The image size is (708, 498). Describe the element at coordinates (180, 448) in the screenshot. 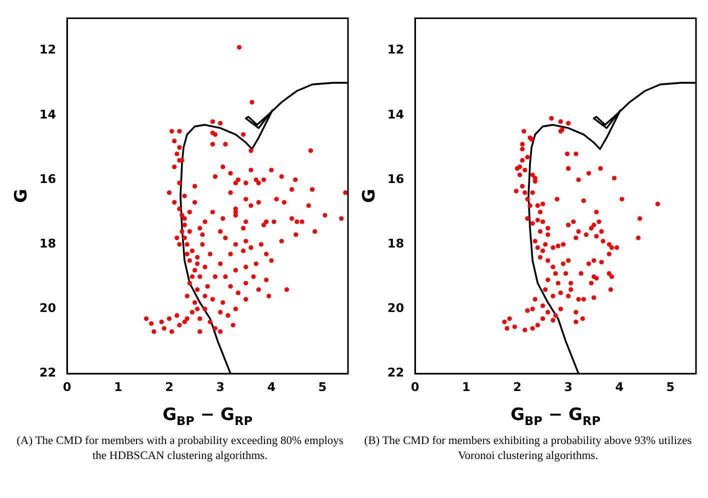

I see `text: (A) The CMD for members with a probability exceeding 80% employs the HDBSCAN clustering algorithms.` at that location.